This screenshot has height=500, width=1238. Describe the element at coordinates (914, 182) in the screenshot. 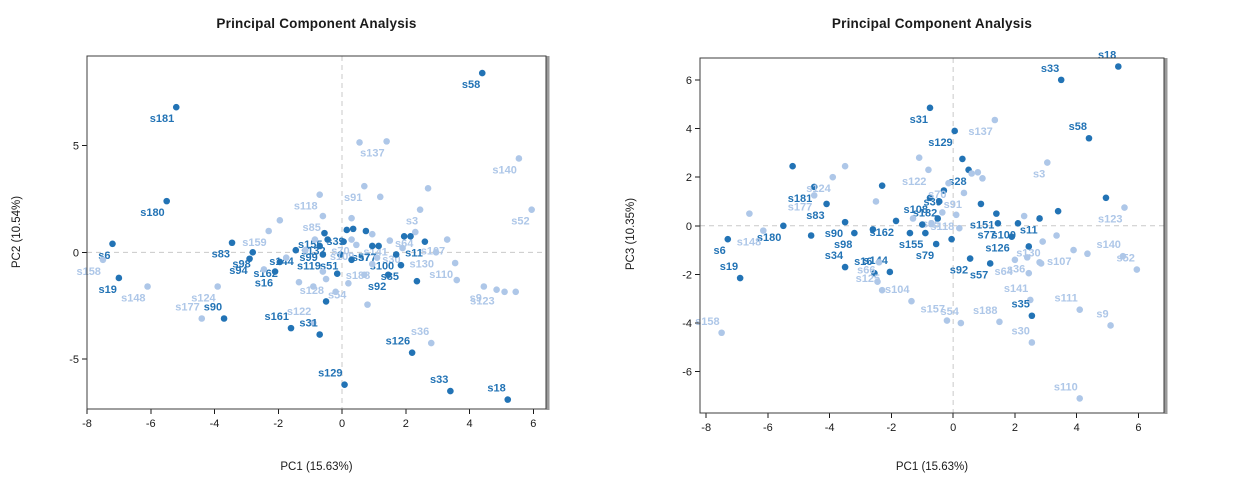

I see `point-label: s122` at that location.